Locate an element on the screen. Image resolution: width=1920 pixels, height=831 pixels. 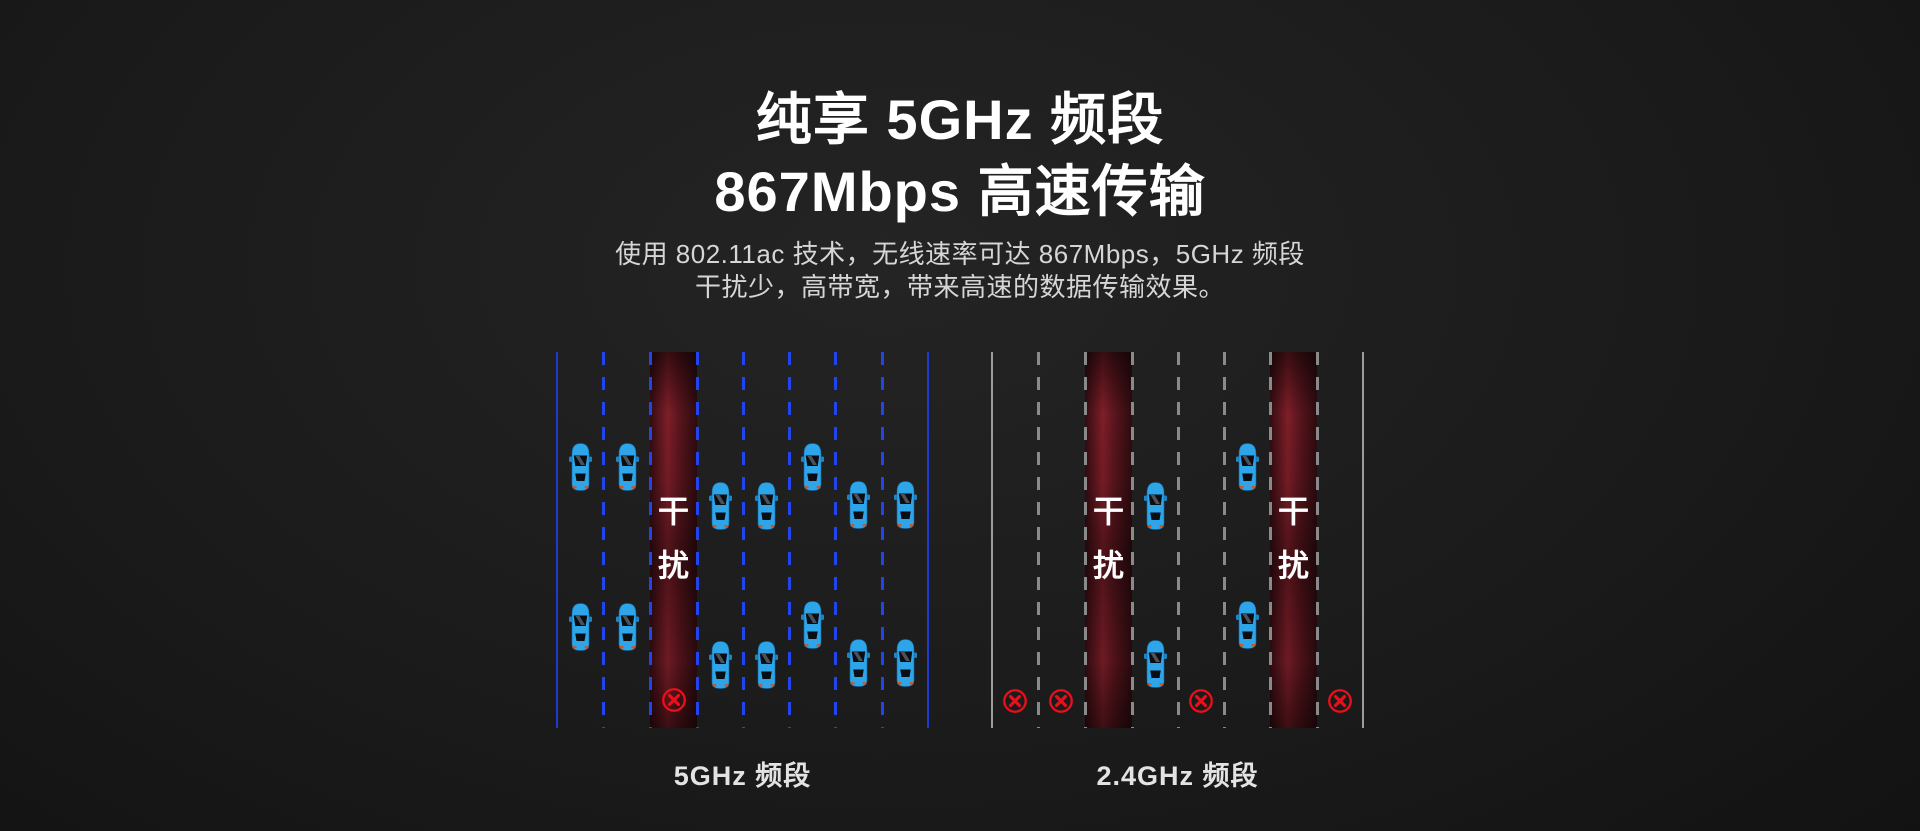
diagram-24ghz: 干扰干扰 2.4GHz 频段 is located at coordinates (1177, 571).